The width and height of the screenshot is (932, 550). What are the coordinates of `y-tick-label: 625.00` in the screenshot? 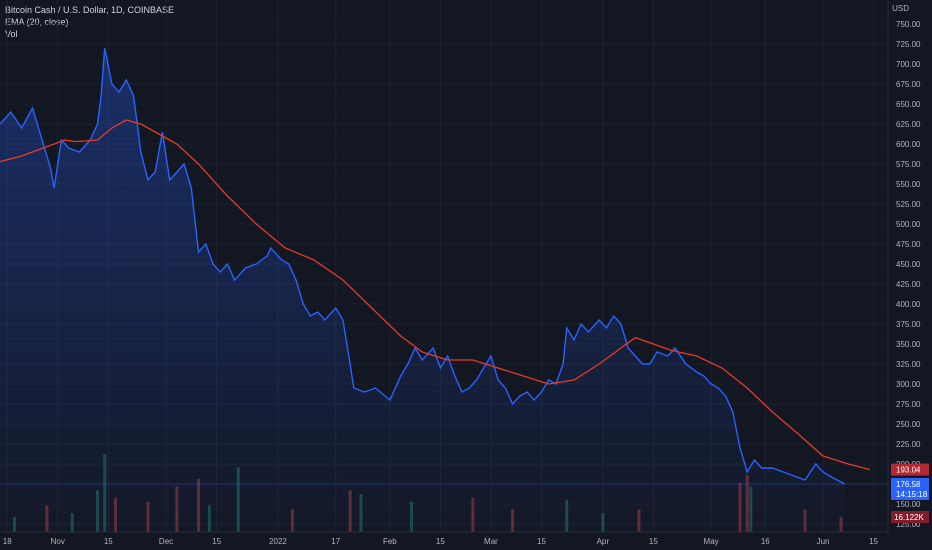 It's located at (908, 124).